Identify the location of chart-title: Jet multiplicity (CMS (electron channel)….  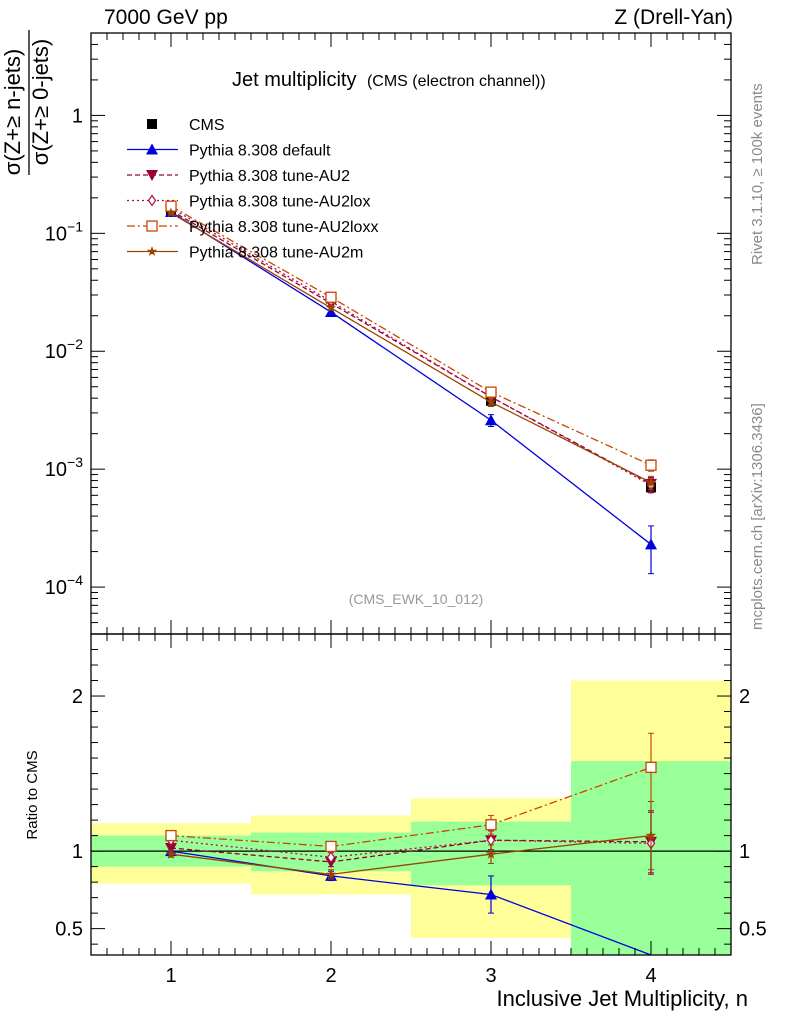
(389, 80).